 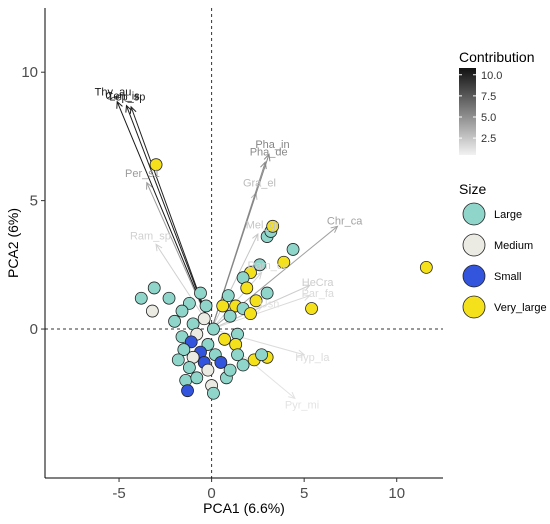 What do you see at coordinates (472, 189) in the screenshot?
I see `size-legend-title: Size` at bounding box center [472, 189].